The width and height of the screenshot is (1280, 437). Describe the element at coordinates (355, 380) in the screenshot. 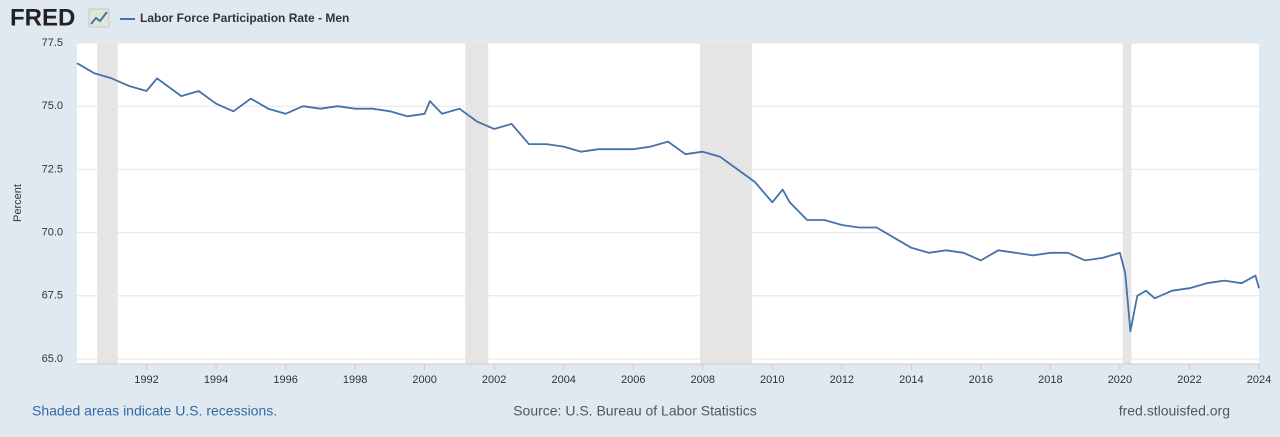

I see `x-tick-label: 1998` at that location.